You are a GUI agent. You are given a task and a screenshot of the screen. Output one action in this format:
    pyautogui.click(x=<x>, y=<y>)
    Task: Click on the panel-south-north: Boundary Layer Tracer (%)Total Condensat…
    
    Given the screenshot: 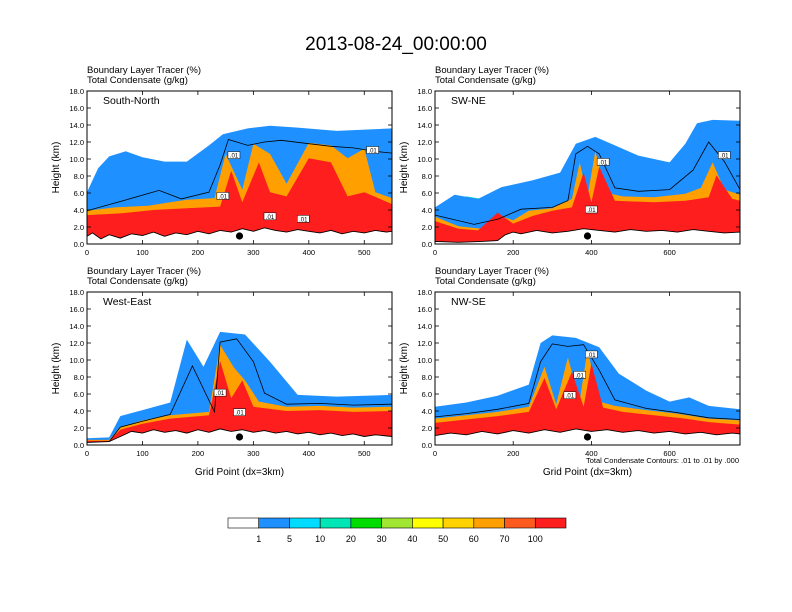 What is the action you would take?
    pyautogui.click(x=222, y=161)
    